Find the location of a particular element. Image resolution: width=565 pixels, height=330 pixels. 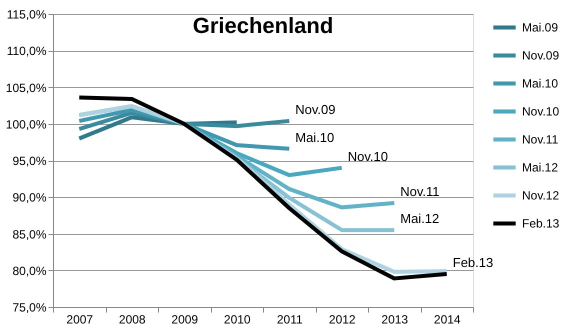

y-tick-label: 95,0% is located at coordinates (29, 161).